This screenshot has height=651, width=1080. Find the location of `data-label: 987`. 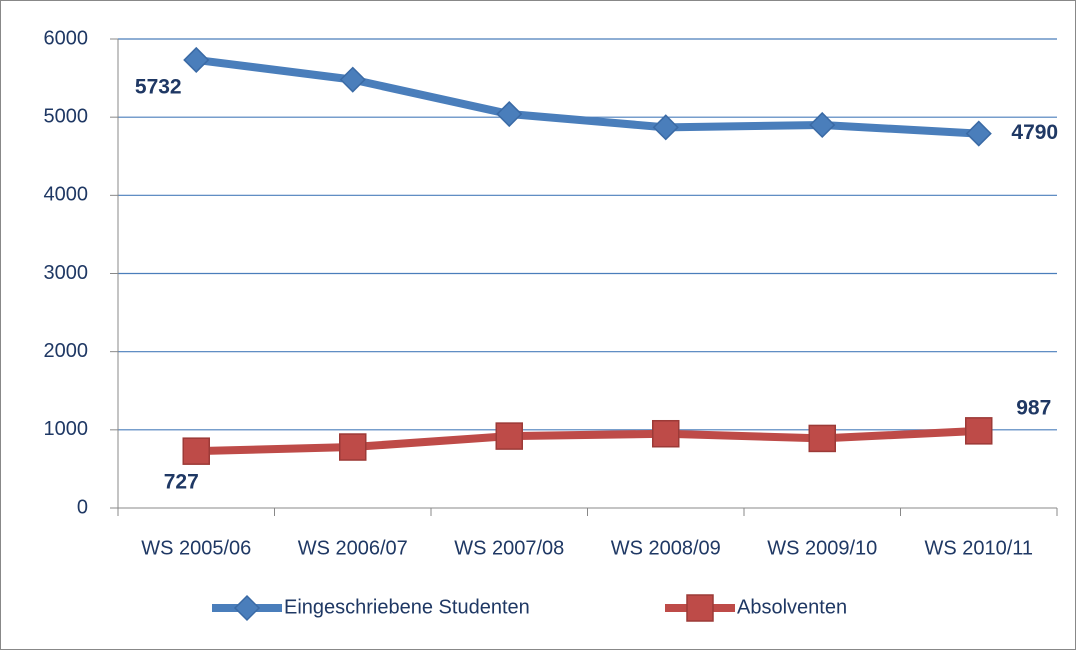

data-label: 987 is located at coordinates (1033, 407).